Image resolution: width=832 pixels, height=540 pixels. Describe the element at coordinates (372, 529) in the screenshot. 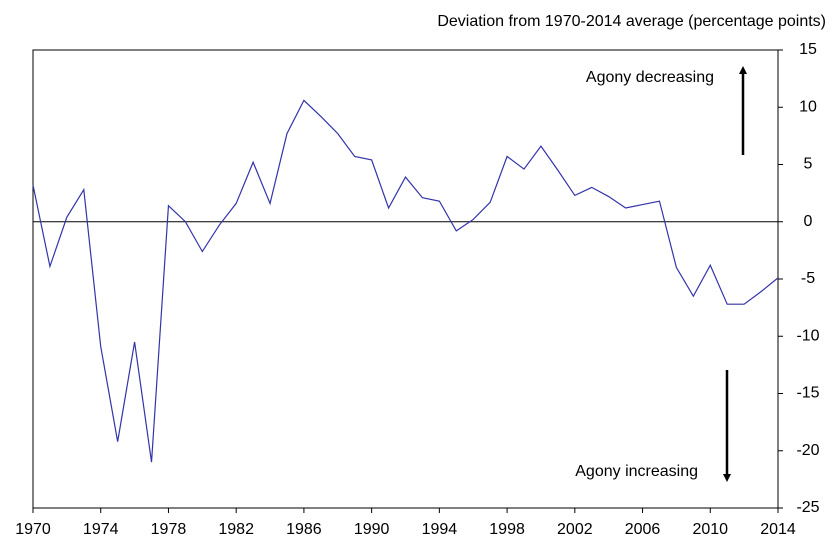

I see `x-tick-label: 1990` at that location.